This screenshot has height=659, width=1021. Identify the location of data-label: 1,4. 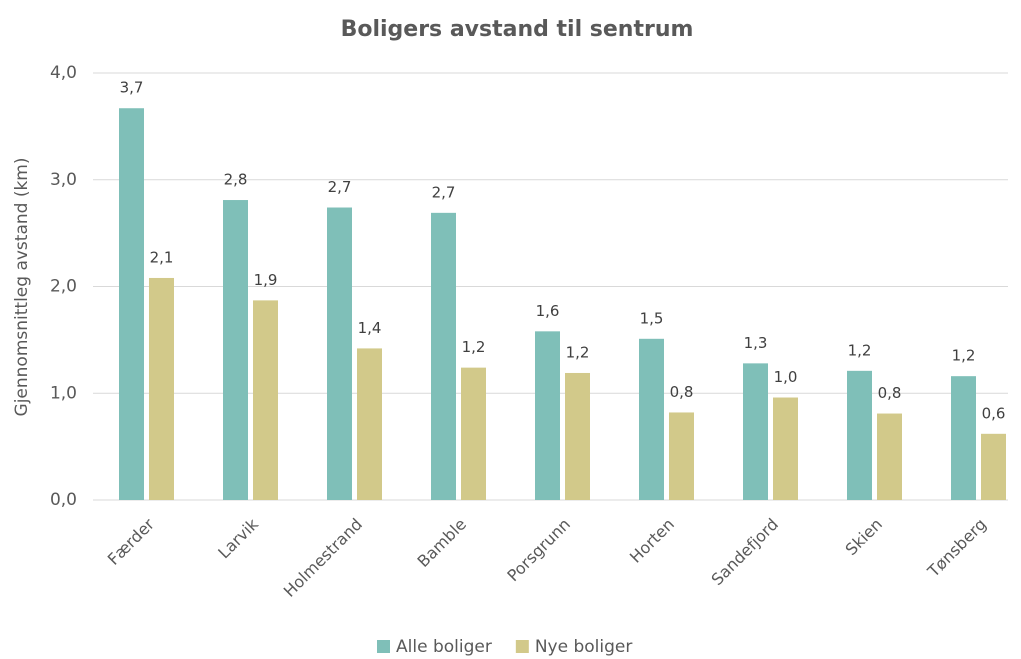
(370, 328).